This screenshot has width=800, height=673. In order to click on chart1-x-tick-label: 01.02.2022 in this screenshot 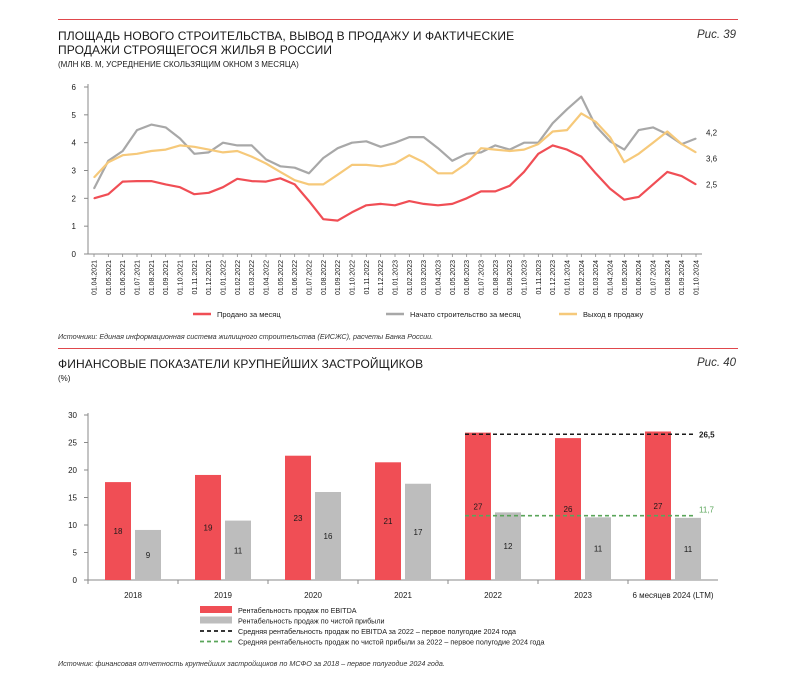, I will do `click(238, 277)`.